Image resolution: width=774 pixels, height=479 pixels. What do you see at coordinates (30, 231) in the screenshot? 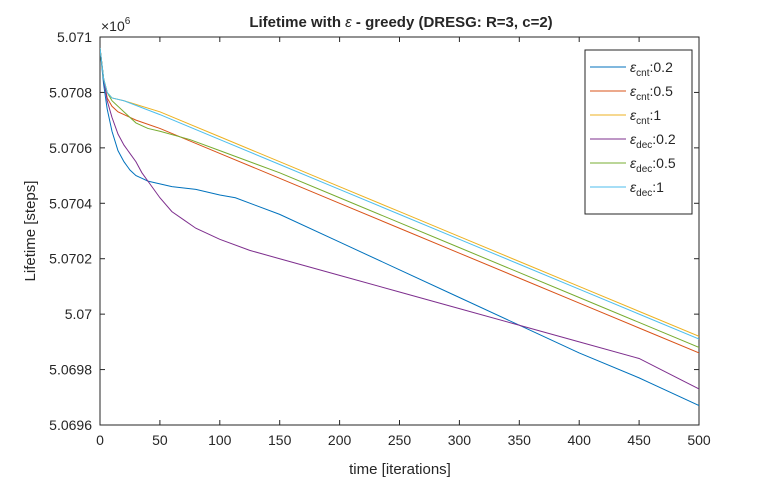
I see `y-axis-title: Lifetime [steps]` at bounding box center [30, 231].